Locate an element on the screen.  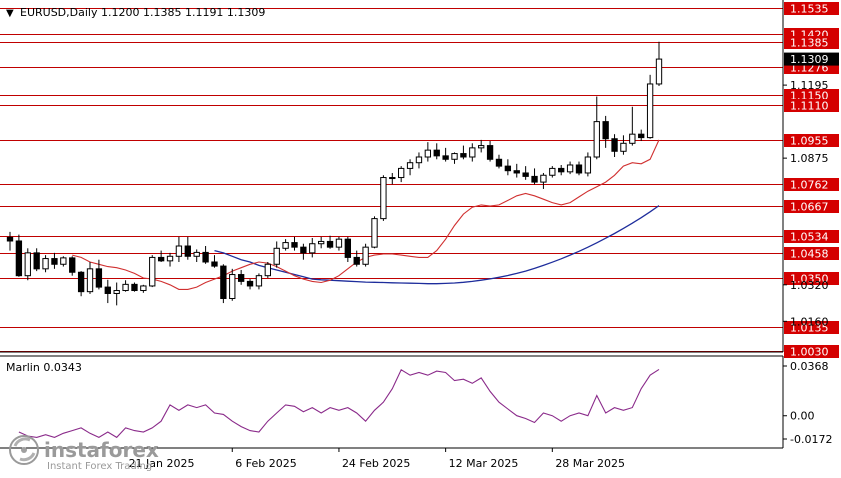
level-label: 1.0534 is located at coordinates (809, 237).